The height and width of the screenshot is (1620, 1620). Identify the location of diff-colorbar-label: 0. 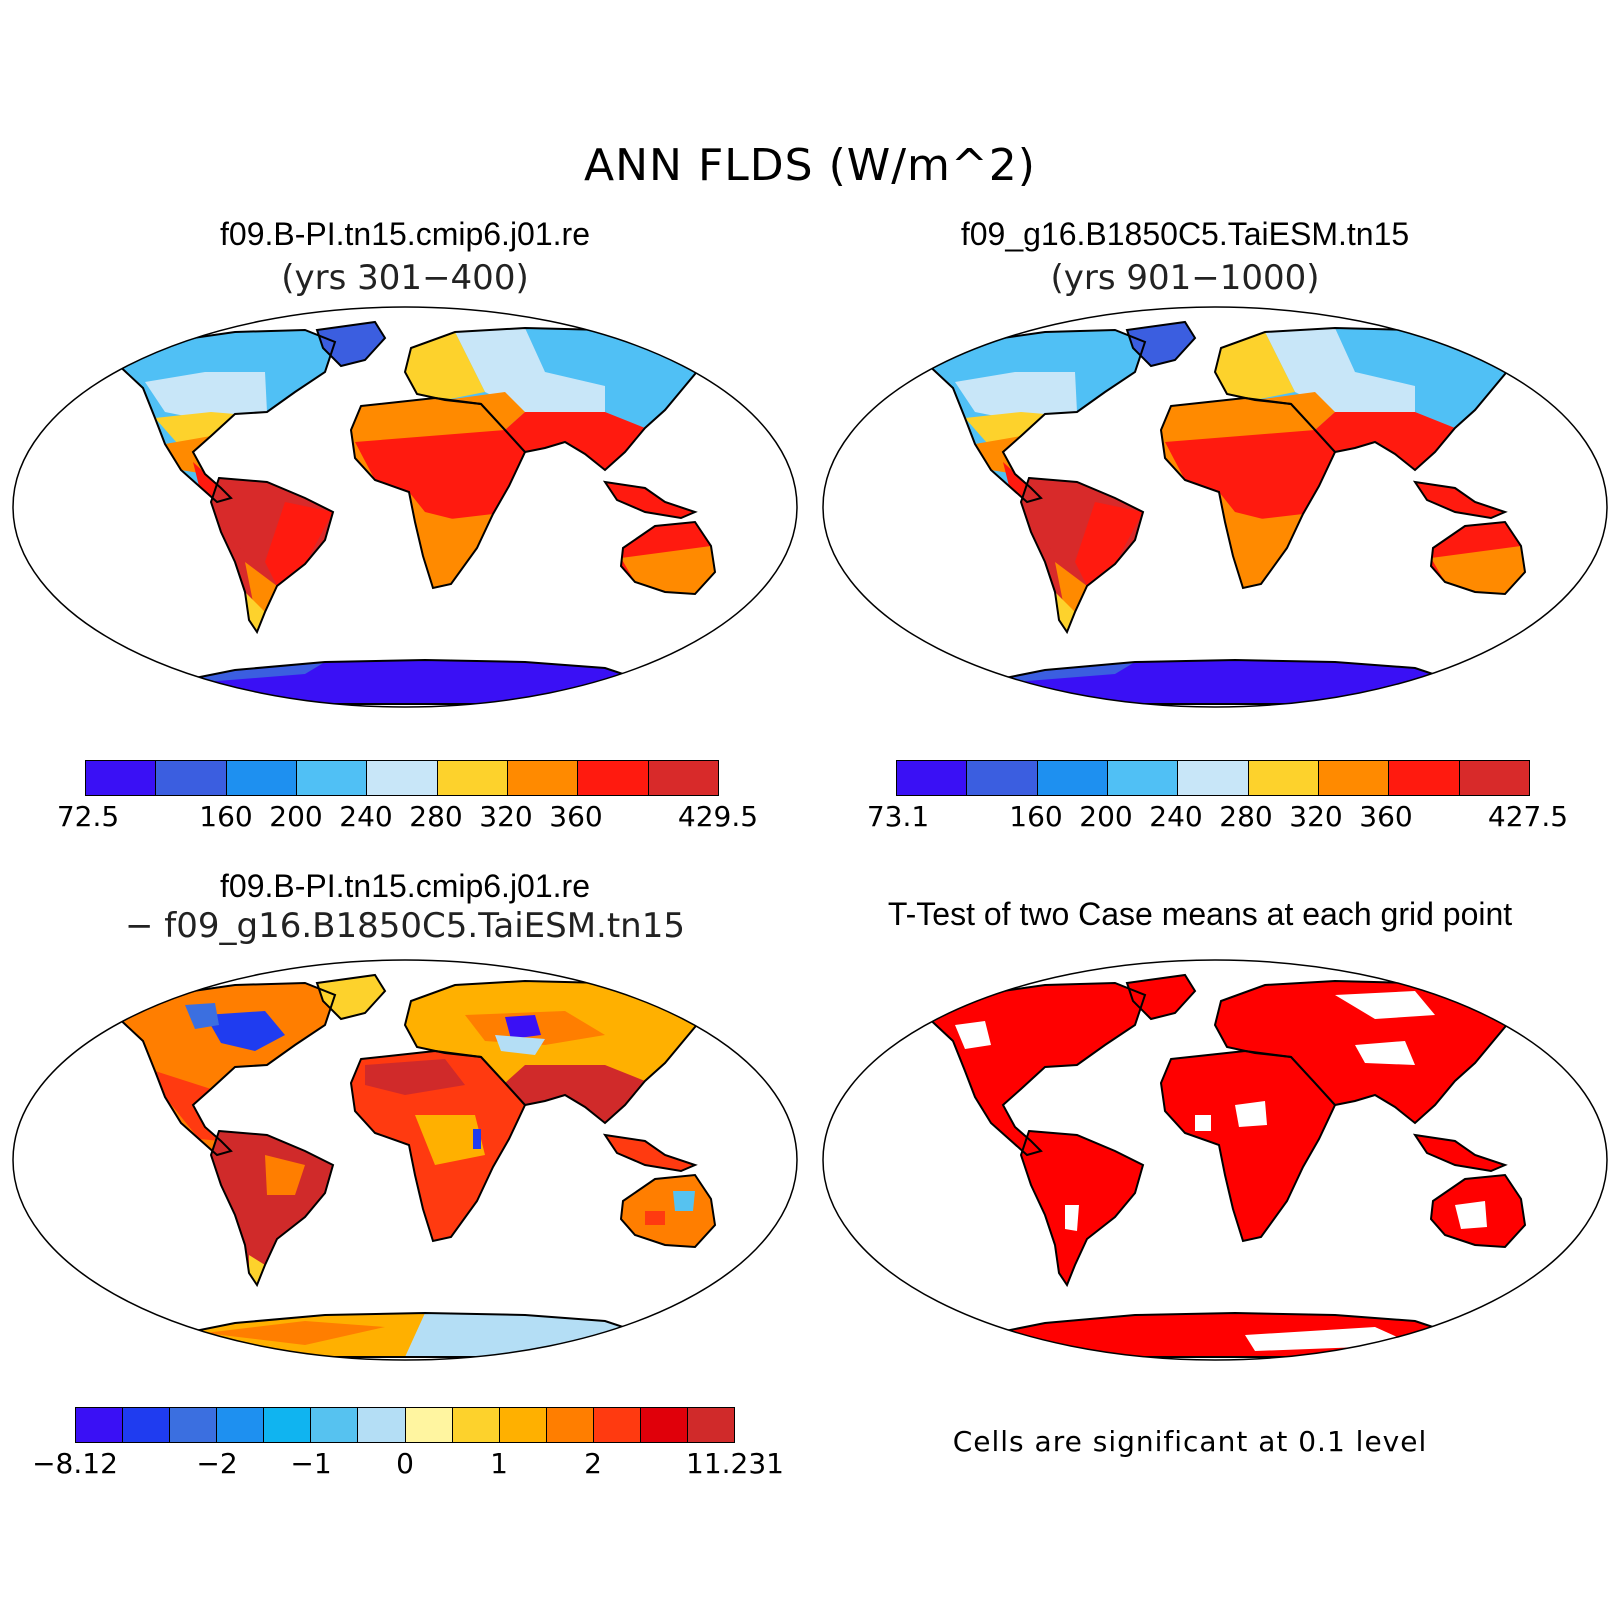
(405, 1463).